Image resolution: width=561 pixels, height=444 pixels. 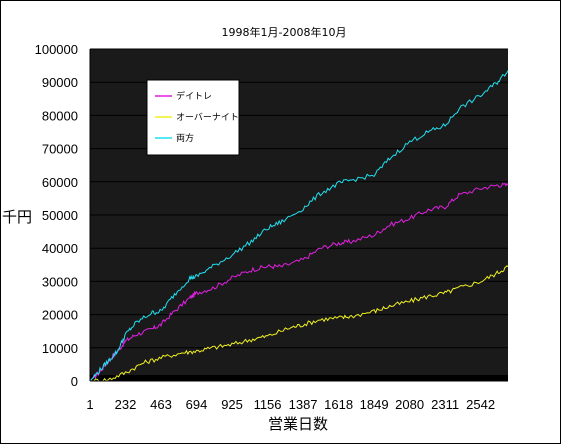 What do you see at coordinates (284, 32) in the screenshot?
I see `chart-title: 1998年1月-2008年10月` at bounding box center [284, 32].